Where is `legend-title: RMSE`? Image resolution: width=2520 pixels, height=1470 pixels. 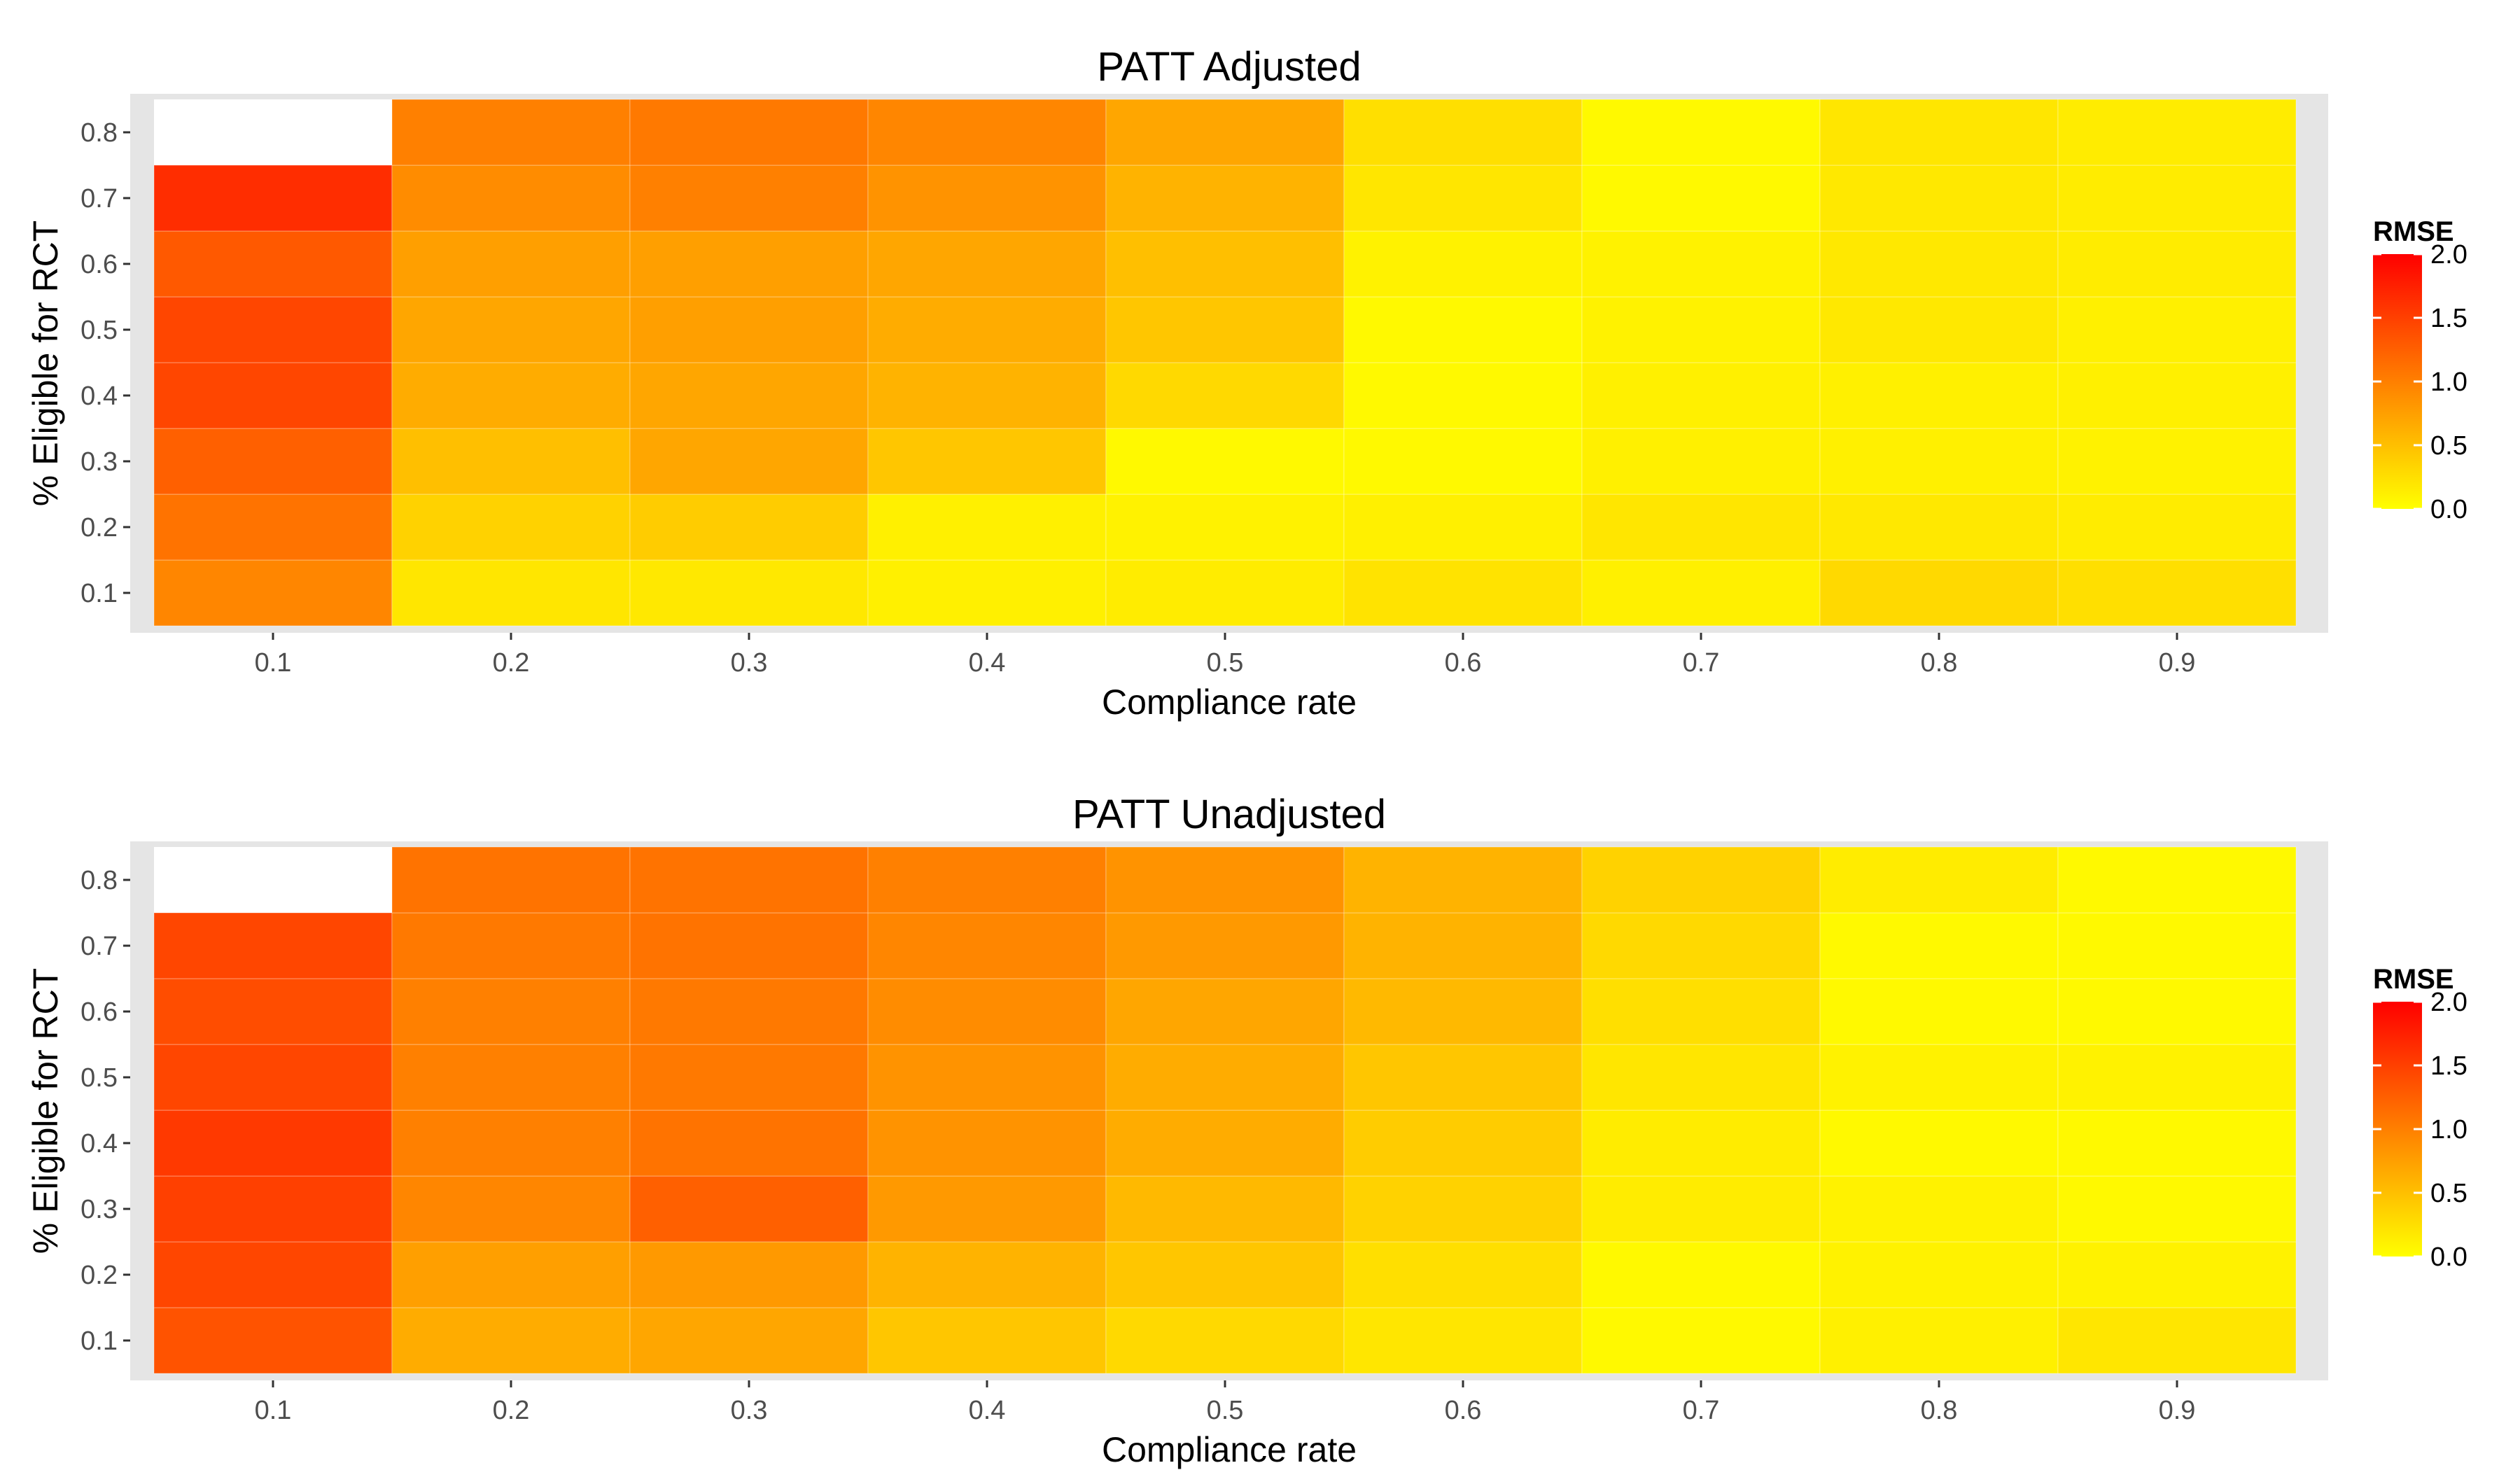
legend-title: RMSE is located at coordinates (2413, 979).